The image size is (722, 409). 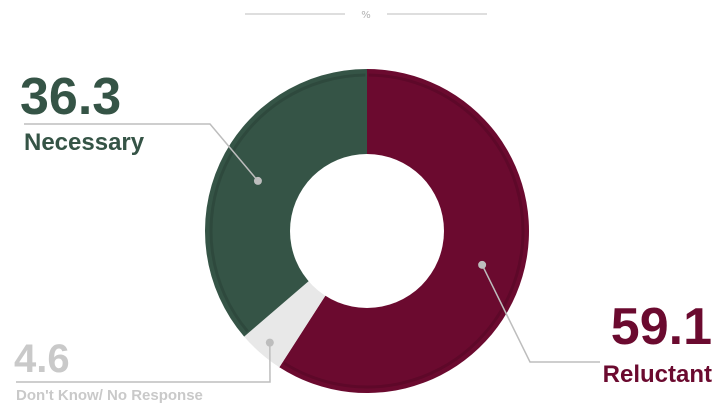 I want to click on slice-value-necessary: 36.3, so click(x=70, y=97).